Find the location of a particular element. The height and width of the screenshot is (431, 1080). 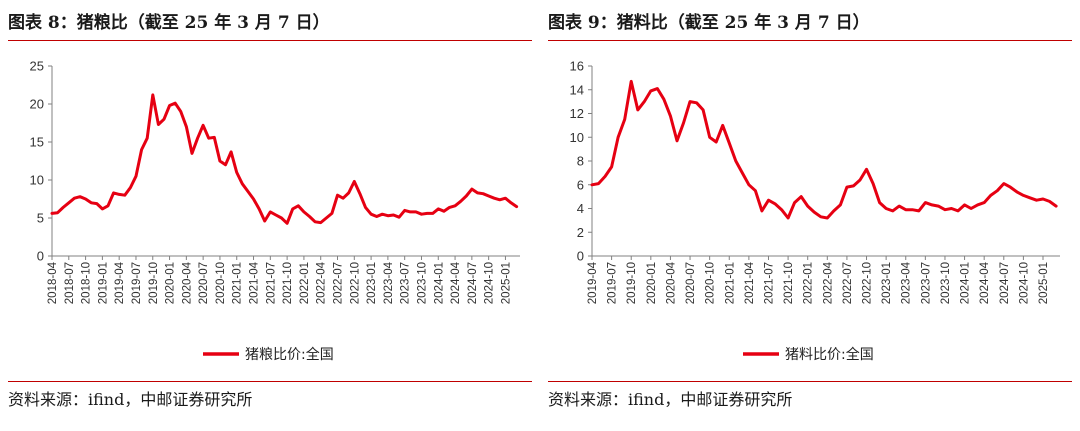

x-tick-label: 2019-01 is located at coordinates (103, 283).